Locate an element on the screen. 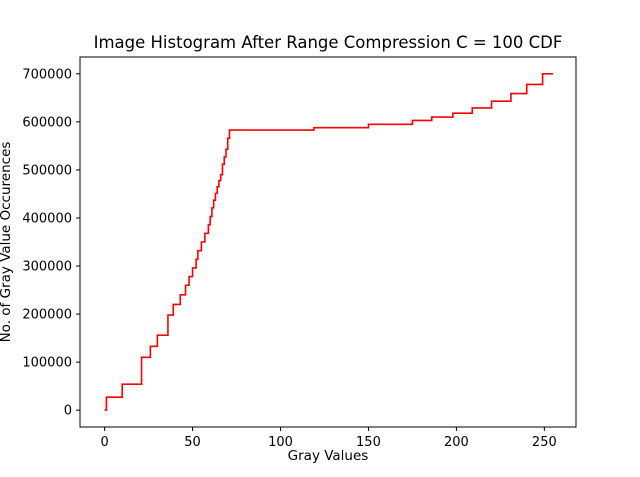 The image size is (640, 477). y-tick-label: 0 is located at coordinates (68, 411).